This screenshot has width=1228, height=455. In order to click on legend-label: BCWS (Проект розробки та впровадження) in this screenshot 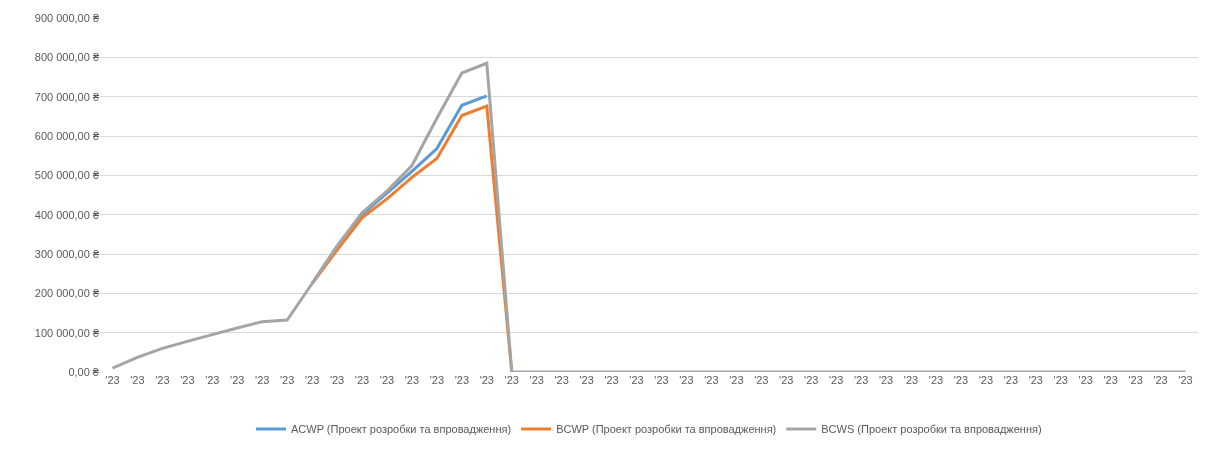, I will do `click(931, 429)`.